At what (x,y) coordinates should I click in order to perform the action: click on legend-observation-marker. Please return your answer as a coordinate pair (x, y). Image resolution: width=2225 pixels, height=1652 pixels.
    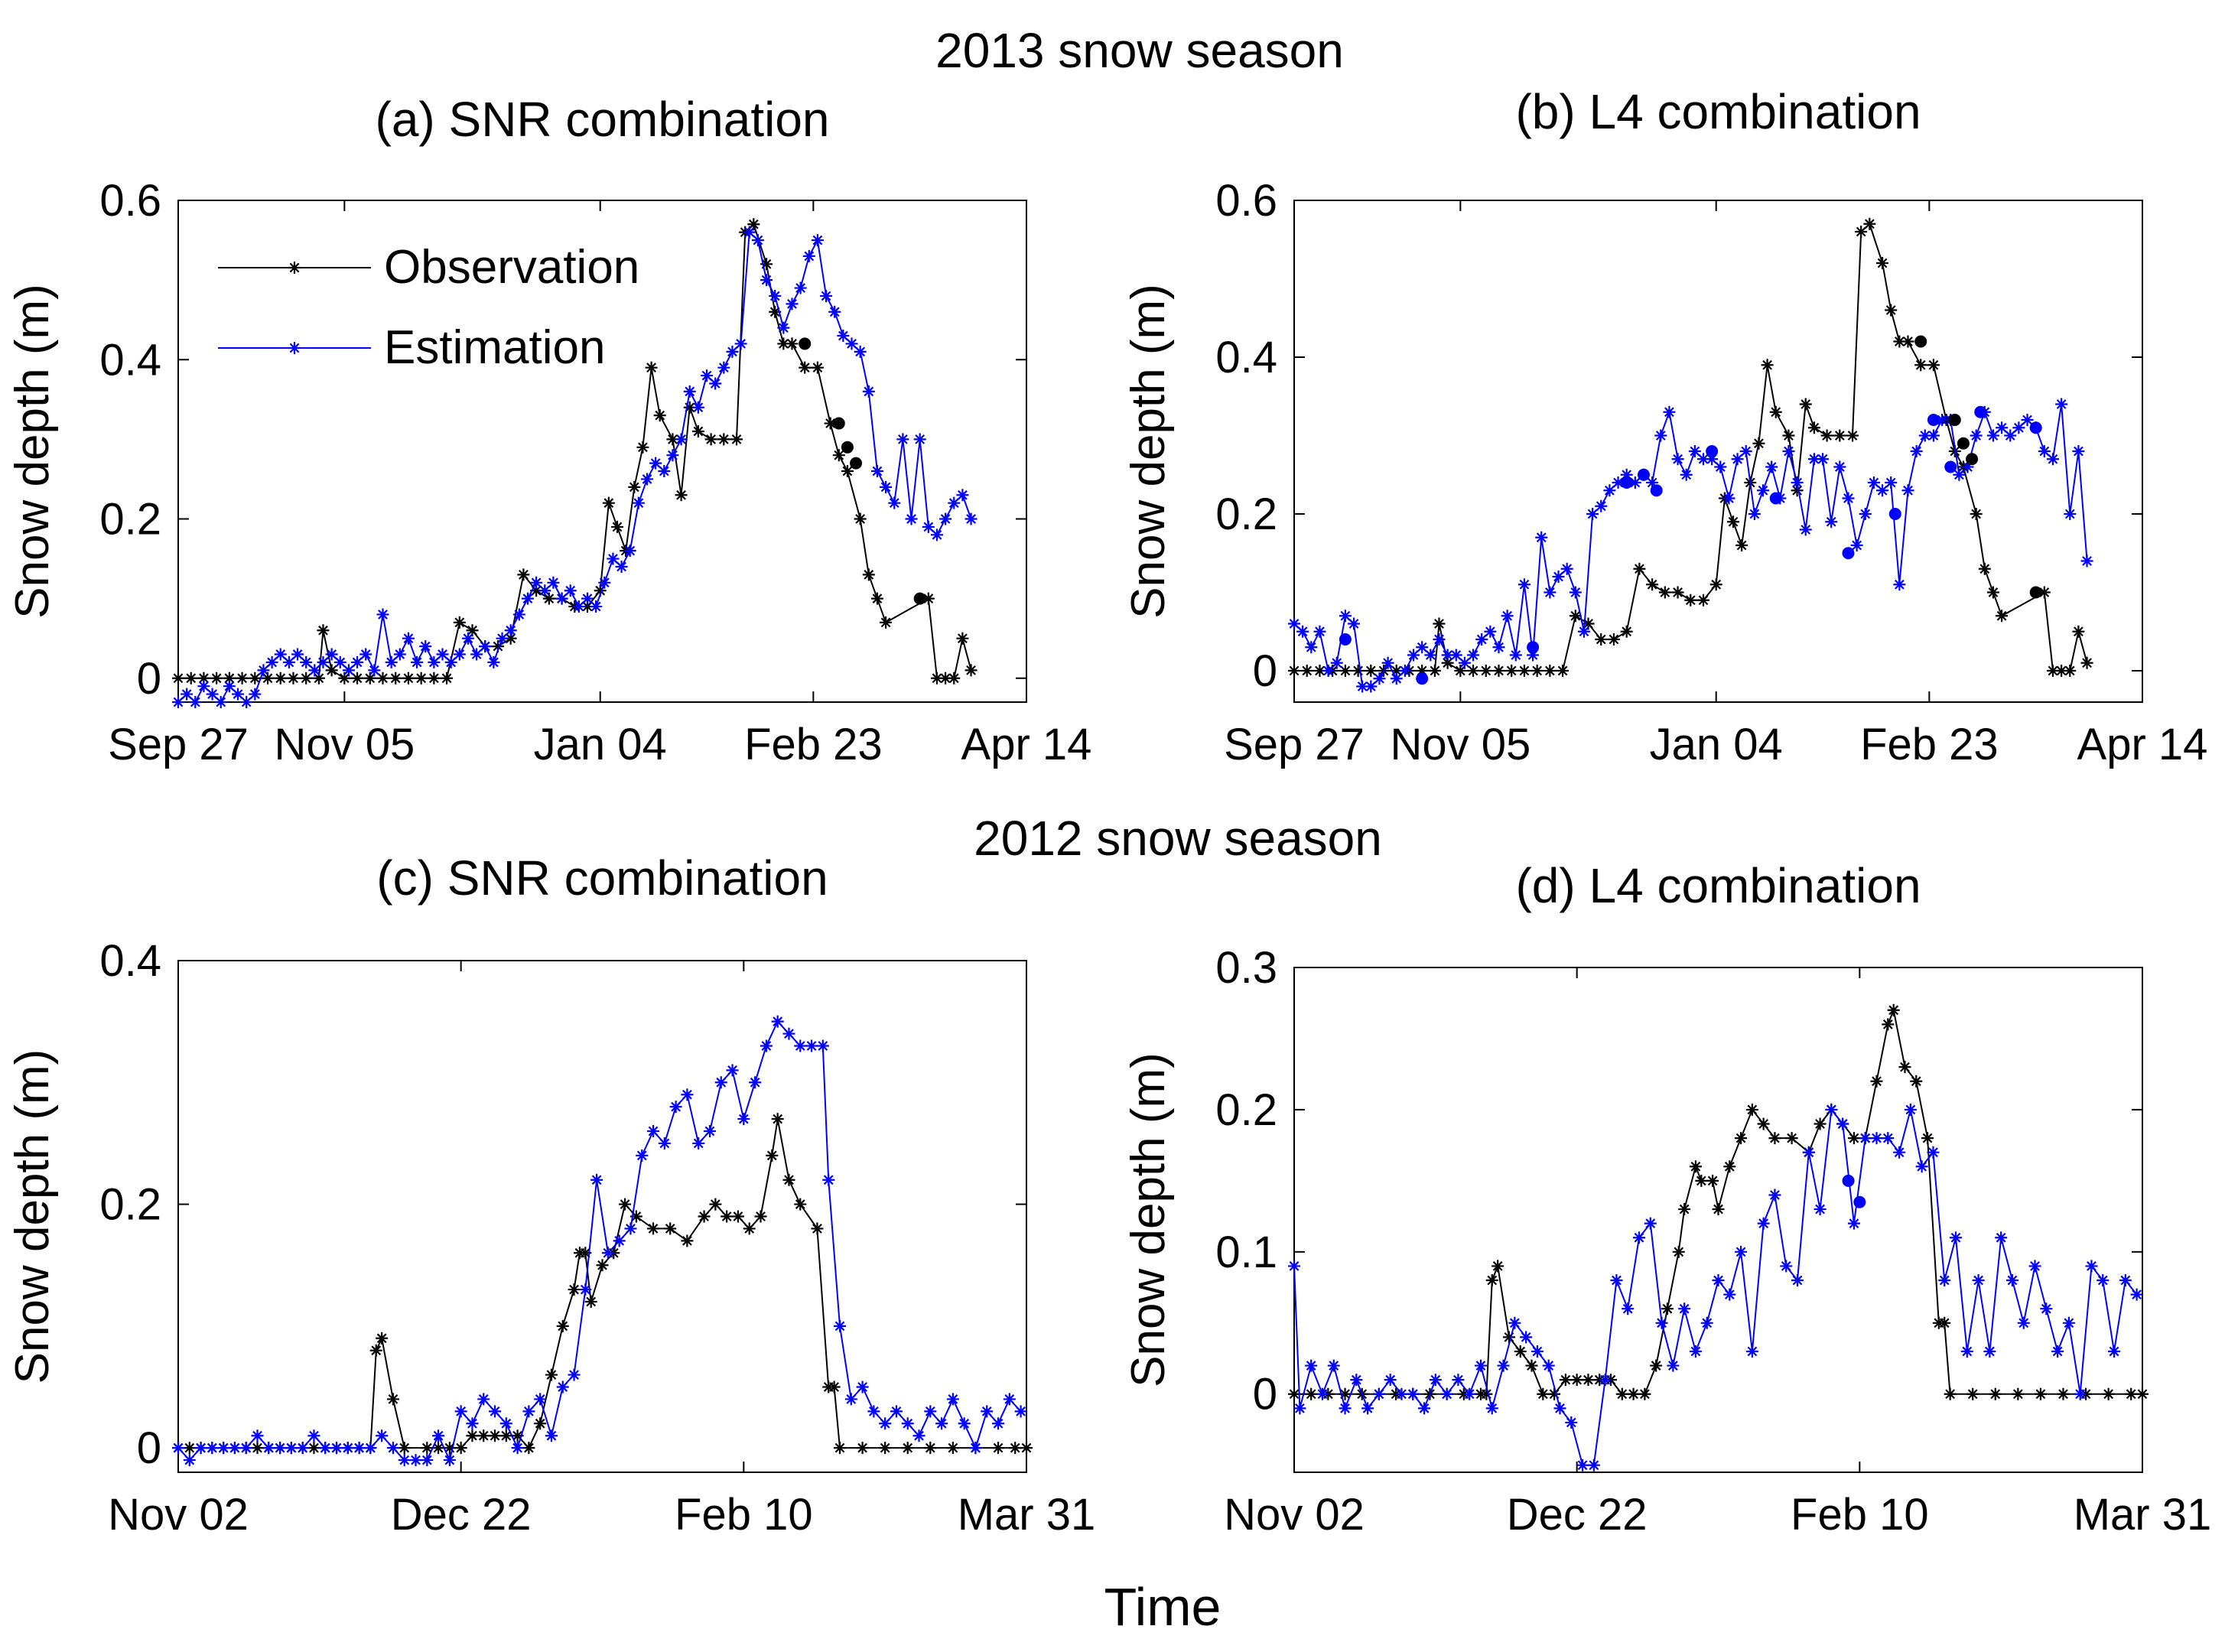
    Looking at the image, I should click on (294, 268).